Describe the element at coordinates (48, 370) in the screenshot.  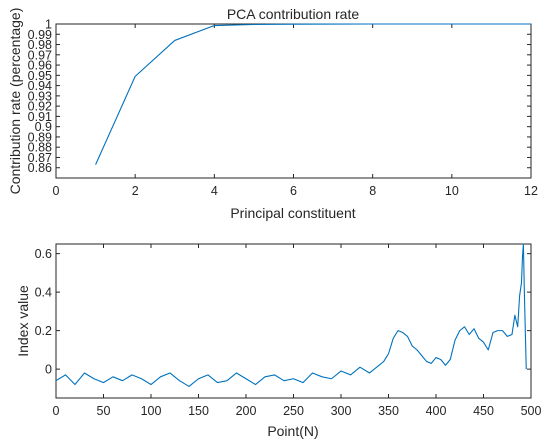
I see `y-tick-label: 0` at that location.